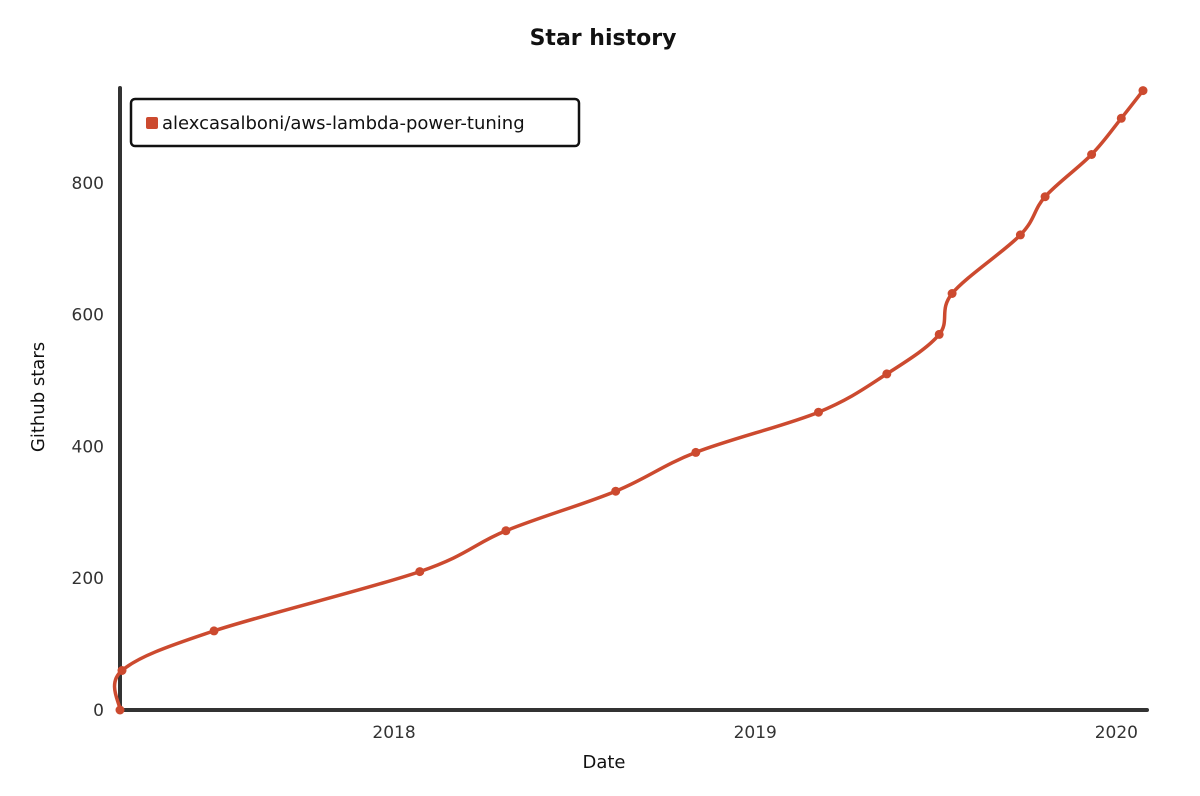  Describe the element at coordinates (755, 733) in the screenshot. I see `x-tick-label: 2019` at that location.